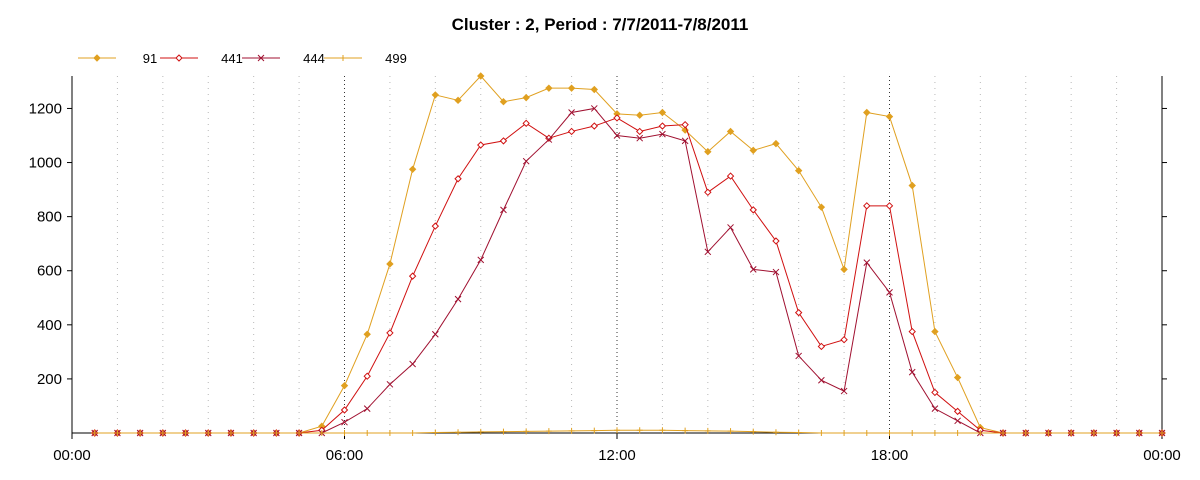 The height and width of the screenshot is (480, 1200). What do you see at coordinates (365, 58) in the screenshot?
I see `legend-item-499: 499` at bounding box center [365, 58].